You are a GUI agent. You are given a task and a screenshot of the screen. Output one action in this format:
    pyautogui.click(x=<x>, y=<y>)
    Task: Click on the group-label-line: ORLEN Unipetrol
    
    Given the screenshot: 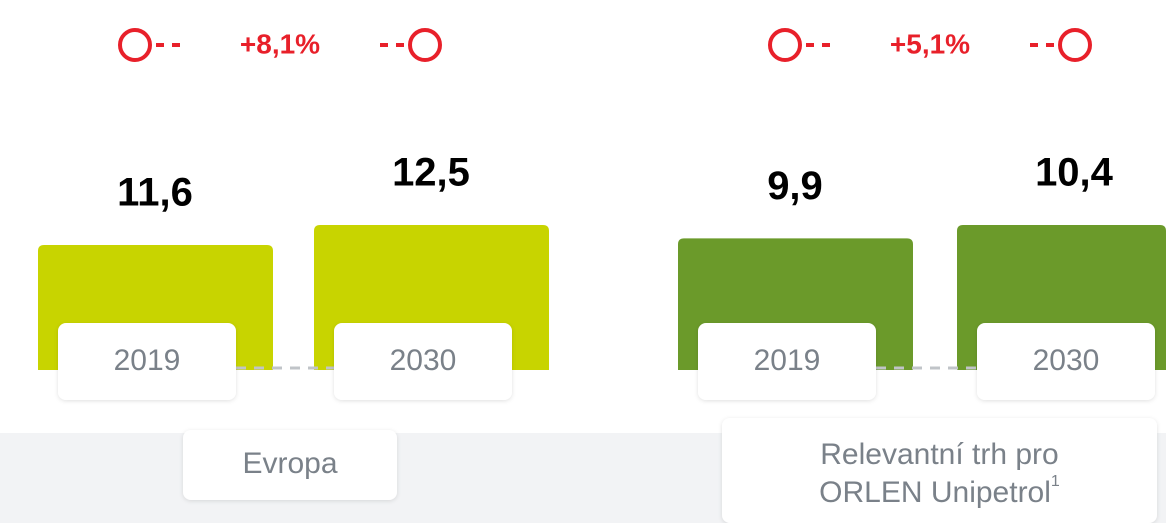 What is the action you would take?
    pyautogui.click(x=935, y=492)
    